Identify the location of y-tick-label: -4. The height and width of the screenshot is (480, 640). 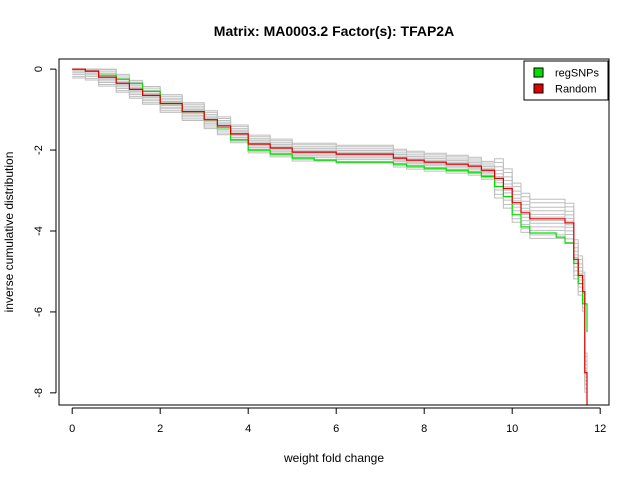
(39, 231).